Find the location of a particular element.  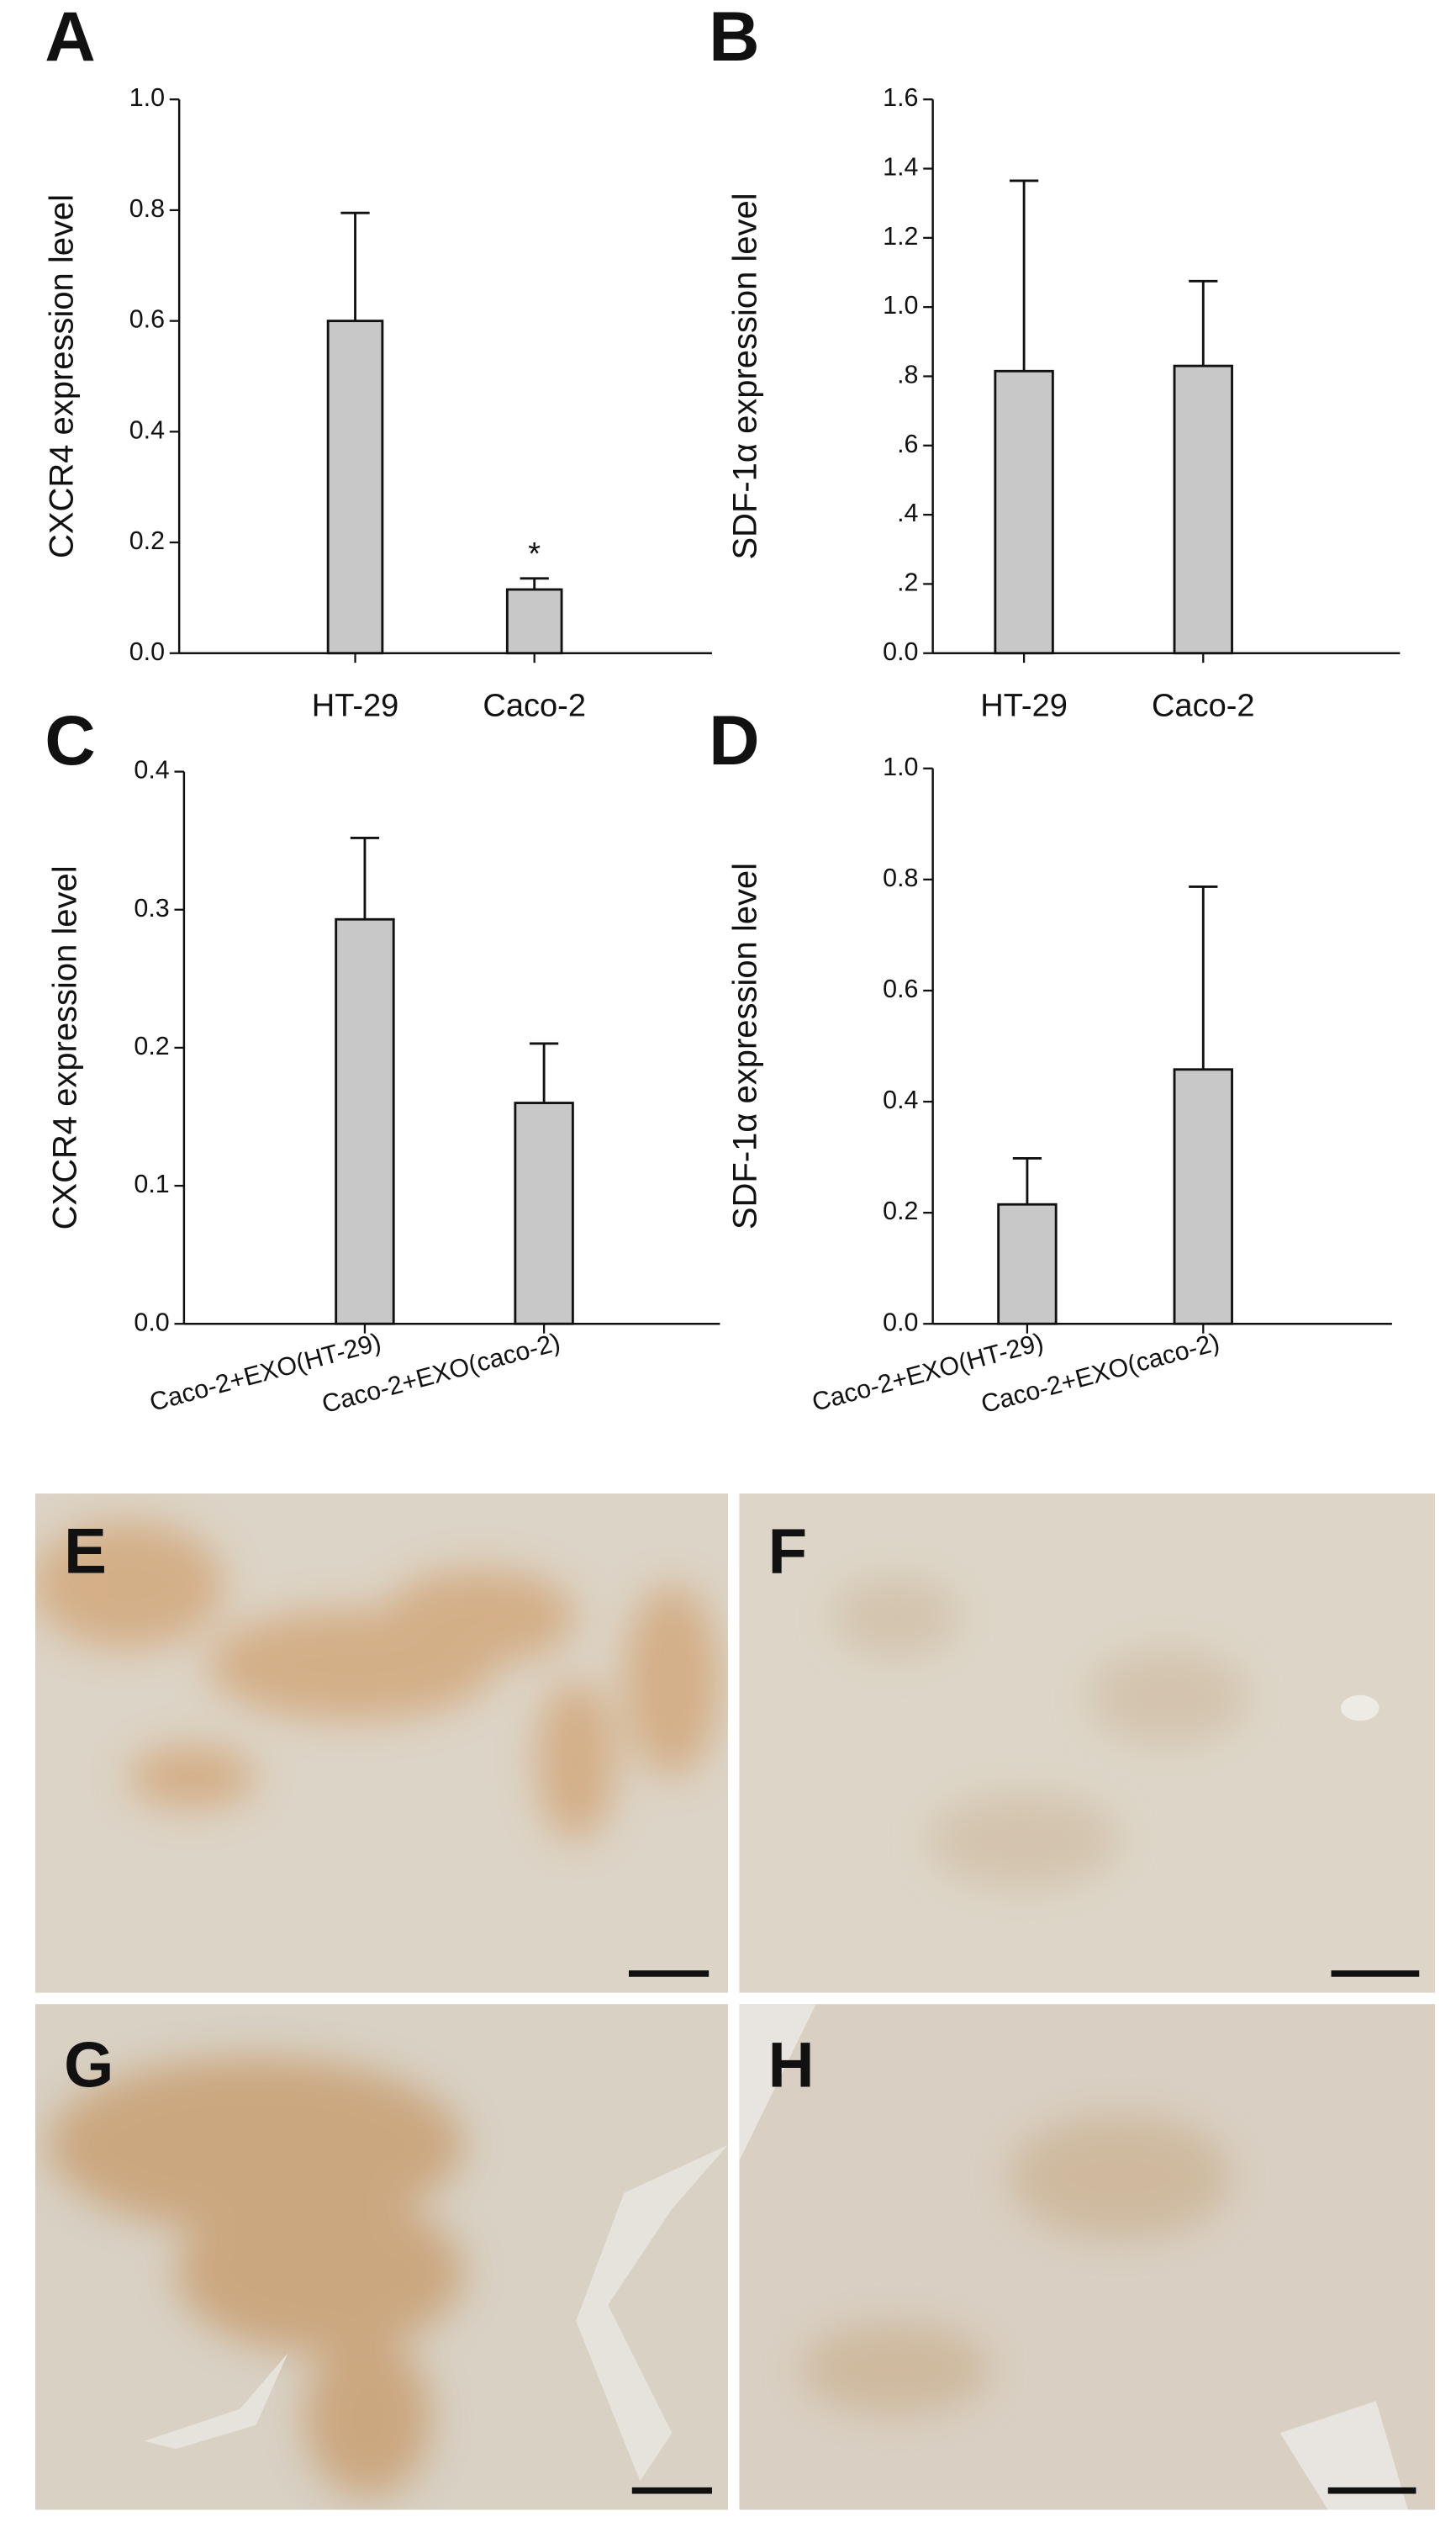

y-tick-label: 1.6 is located at coordinates (901, 97).